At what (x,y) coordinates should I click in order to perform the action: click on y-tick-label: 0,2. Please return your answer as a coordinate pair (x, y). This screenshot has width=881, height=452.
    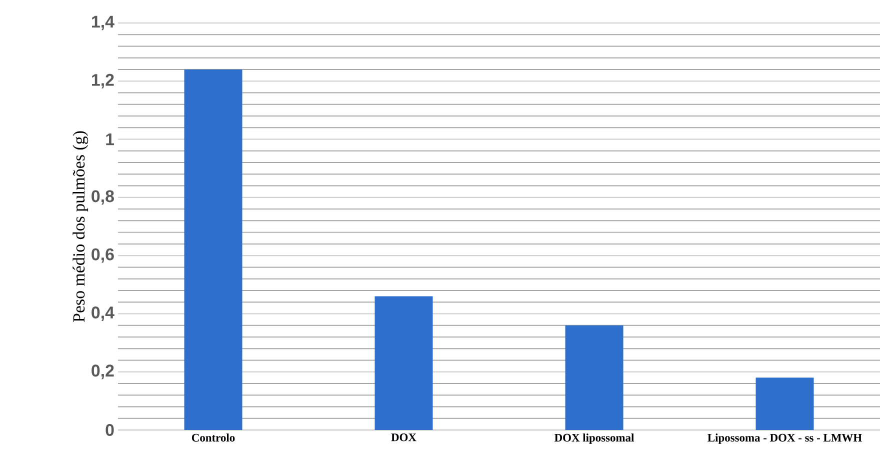
    Looking at the image, I should click on (103, 372).